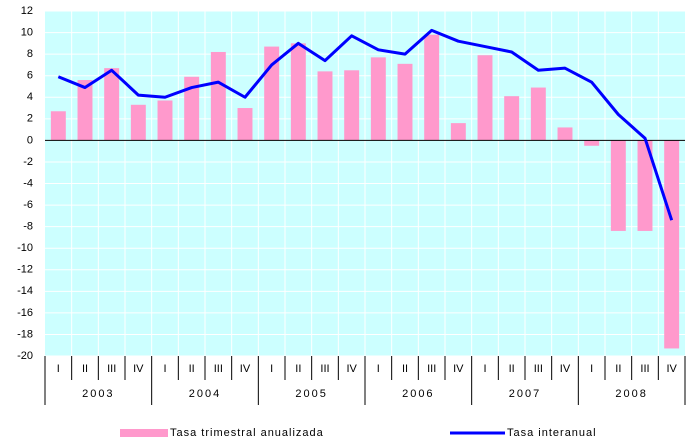 This screenshot has width=686, height=443. I want to click on y-tick-label: 2, so click(30, 119).